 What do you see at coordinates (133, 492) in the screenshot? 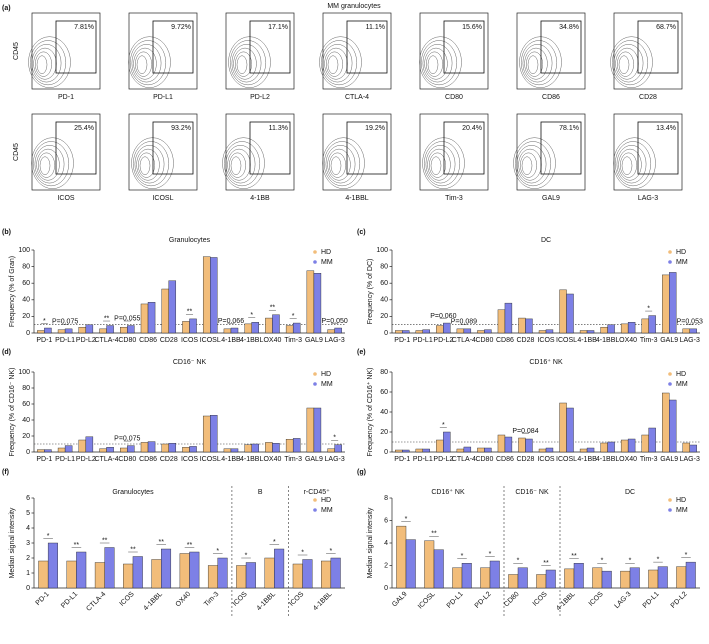
I see `group-label: Granulocytes` at bounding box center [133, 492].